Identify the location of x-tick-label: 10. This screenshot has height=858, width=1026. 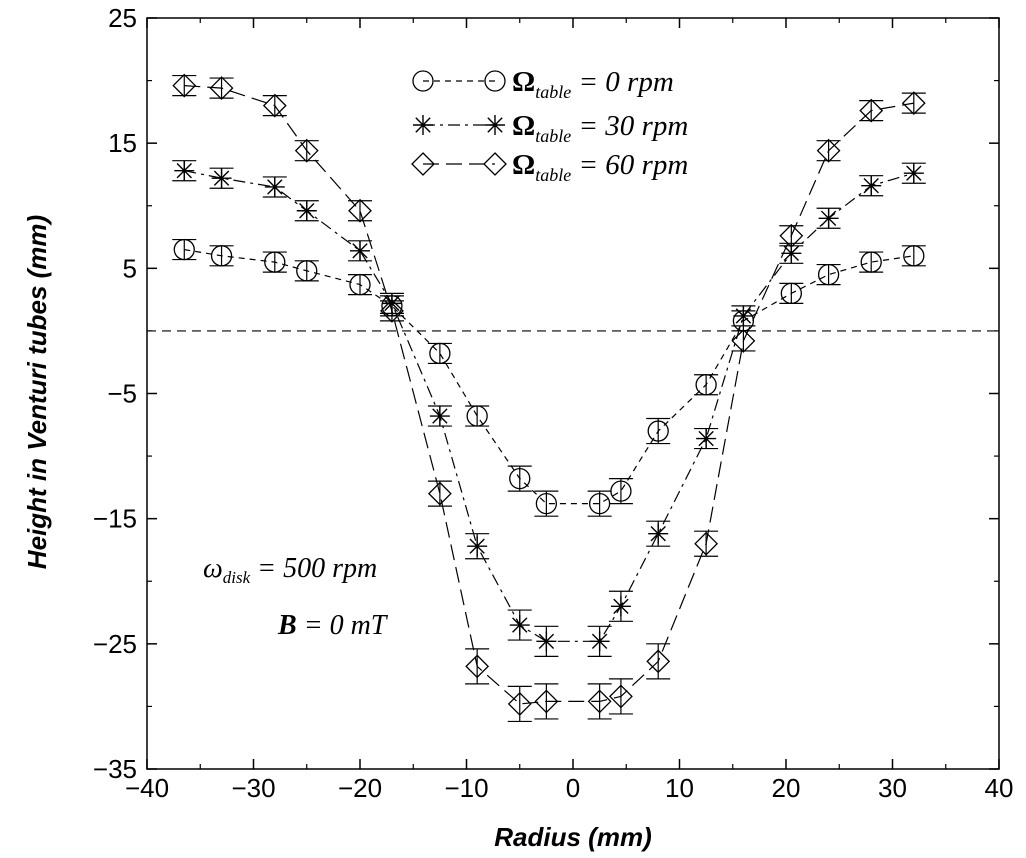
(679, 788).